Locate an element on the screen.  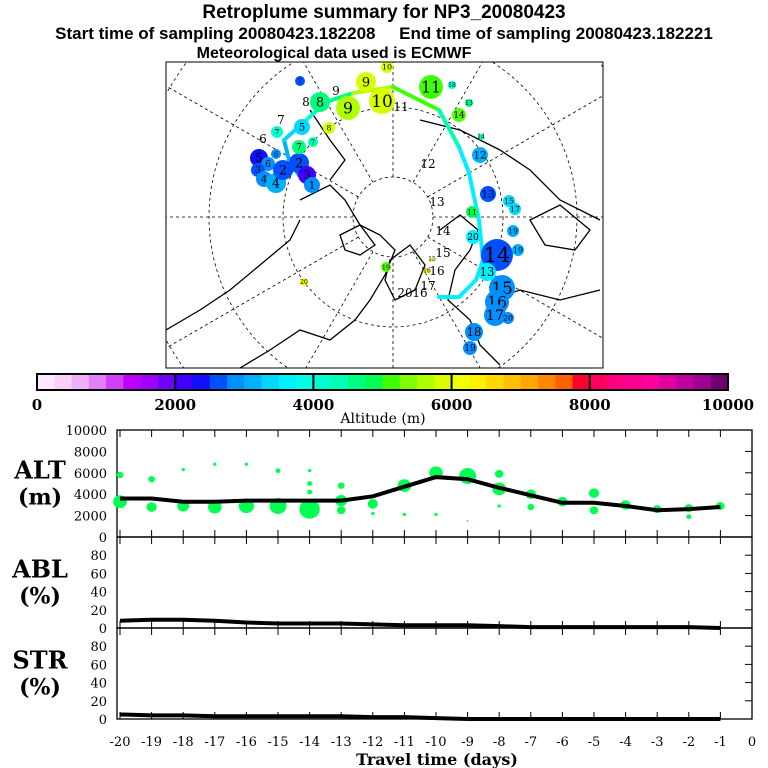
y-tick-label: 60 is located at coordinates (98, 665).